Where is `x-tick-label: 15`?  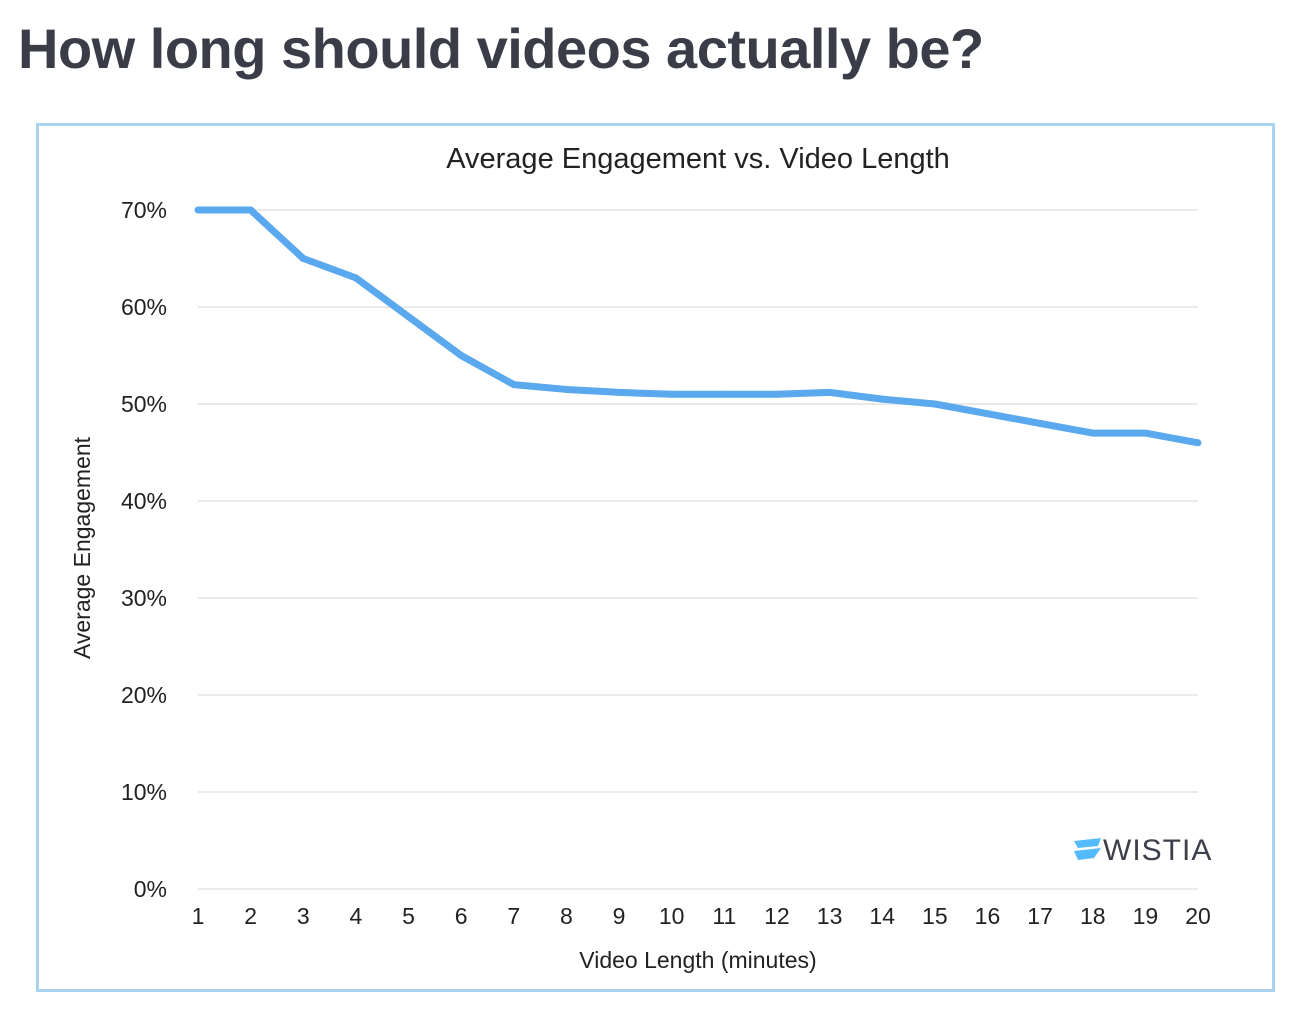 x-tick-label: 15 is located at coordinates (935, 916).